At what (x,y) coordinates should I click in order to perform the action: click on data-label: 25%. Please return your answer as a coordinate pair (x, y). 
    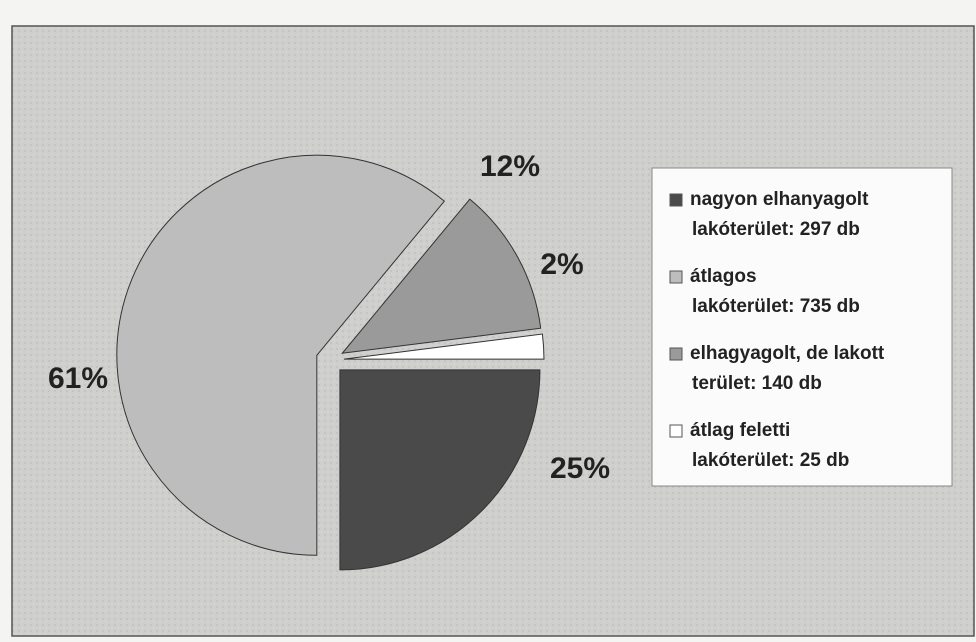
    Looking at the image, I should click on (580, 468).